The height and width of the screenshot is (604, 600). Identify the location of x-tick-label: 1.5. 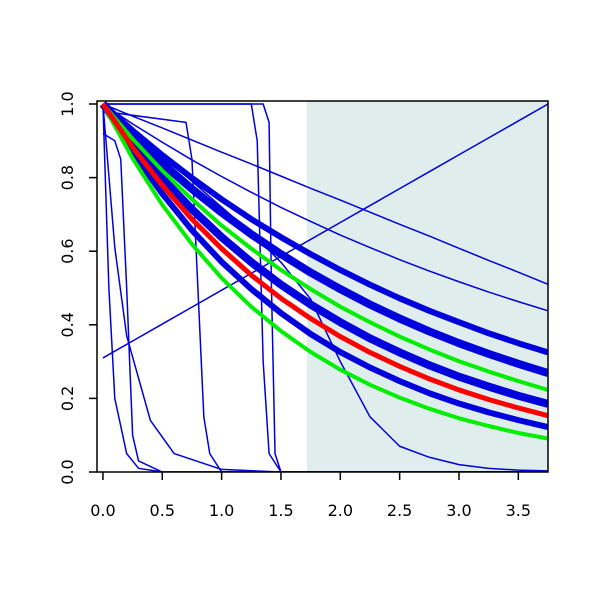
(280, 510).